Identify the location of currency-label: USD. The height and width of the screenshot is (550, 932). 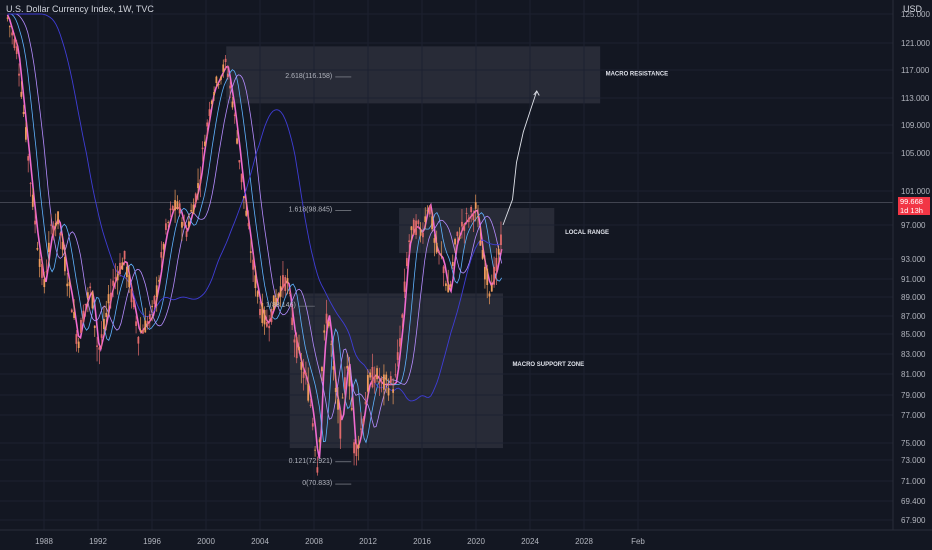
(912, 9).